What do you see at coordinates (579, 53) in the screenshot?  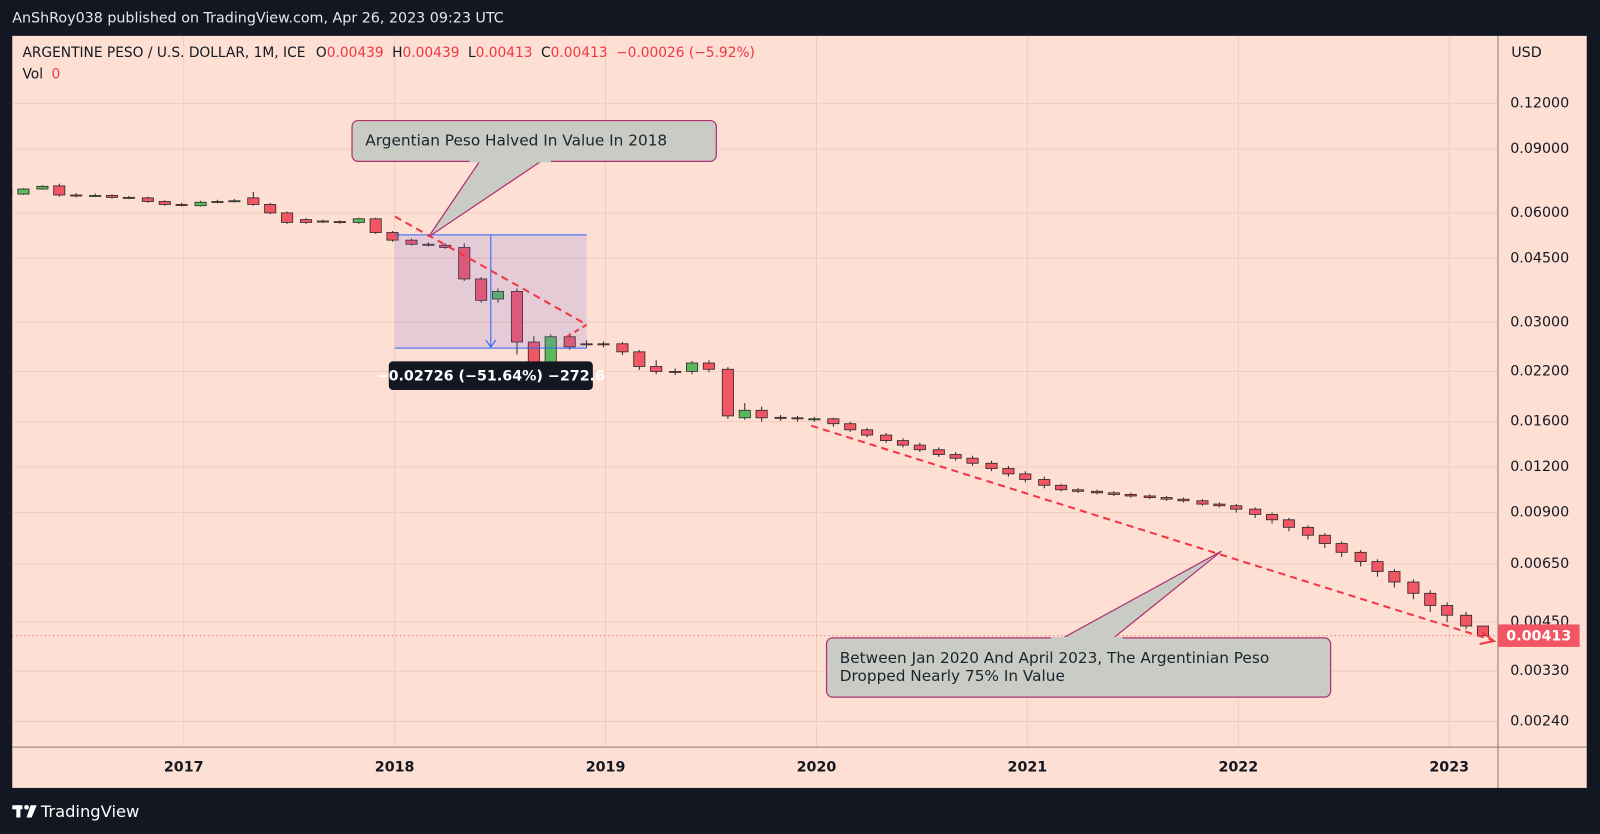 I see `legend-value: 0.00413` at bounding box center [579, 53].